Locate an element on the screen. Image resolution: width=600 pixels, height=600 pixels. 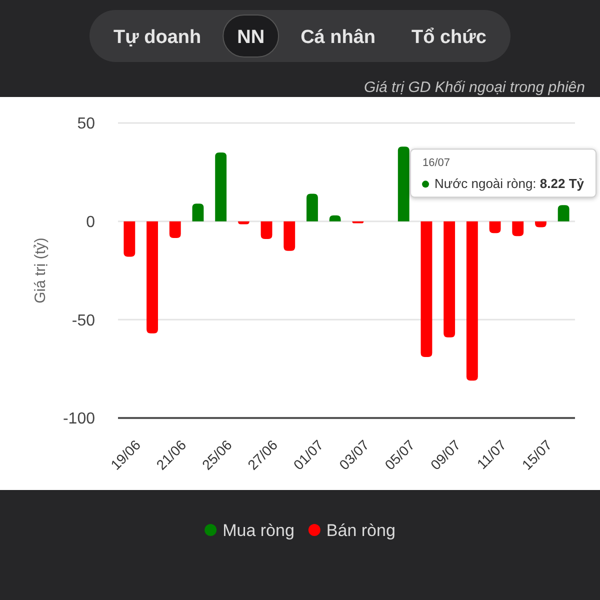
y-tick-label: 0 is located at coordinates (91, 222).